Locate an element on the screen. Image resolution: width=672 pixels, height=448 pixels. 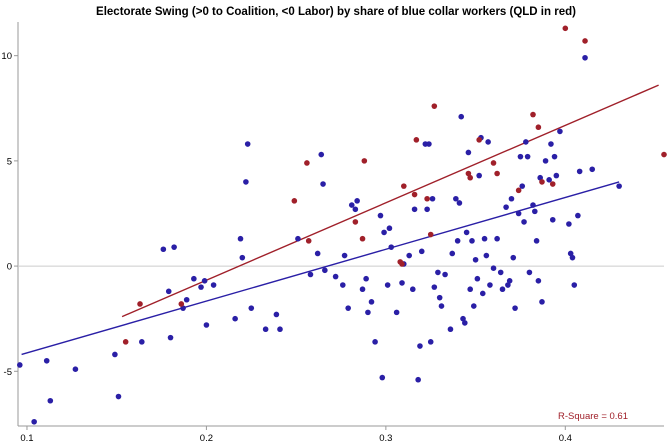
y-tick-label: 0 is located at coordinates (9, 267).